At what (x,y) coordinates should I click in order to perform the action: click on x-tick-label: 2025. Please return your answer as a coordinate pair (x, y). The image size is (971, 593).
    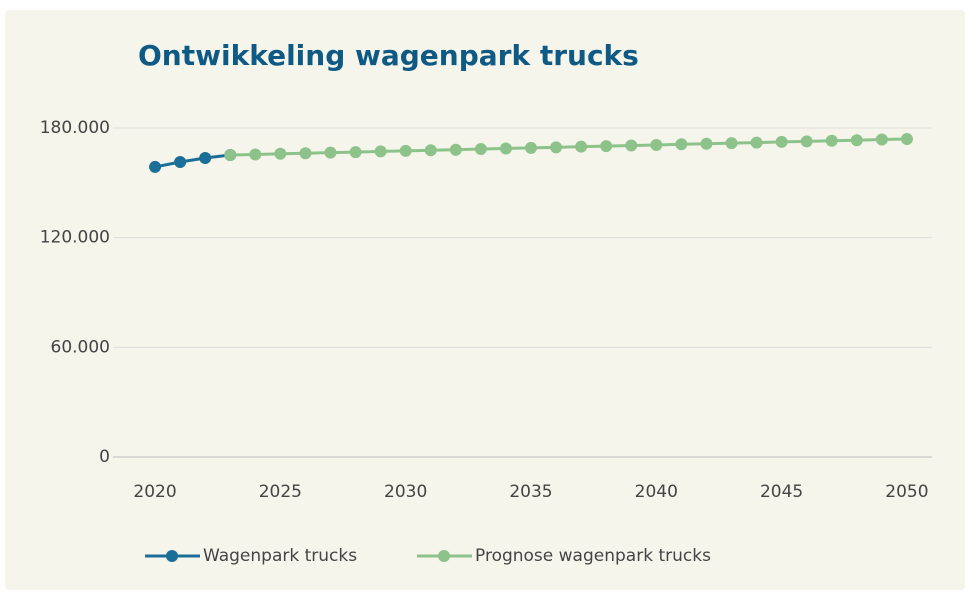
    Looking at the image, I should click on (280, 492).